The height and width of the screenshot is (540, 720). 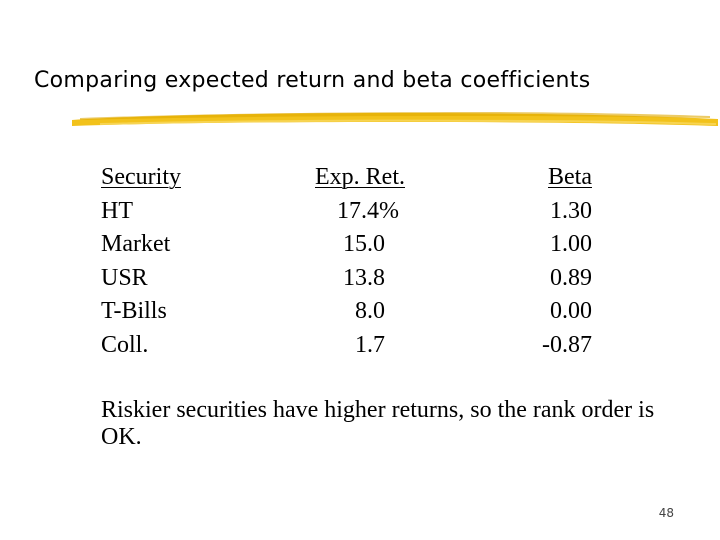 What do you see at coordinates (666, 513) in the screenshot?
I see `page-number: 48` at bounding box center [666, 513].